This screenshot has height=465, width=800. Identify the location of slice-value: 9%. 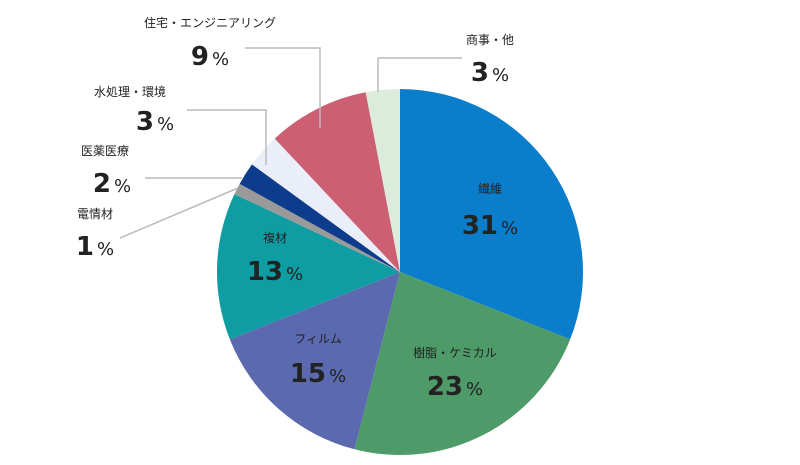
(210, 57).